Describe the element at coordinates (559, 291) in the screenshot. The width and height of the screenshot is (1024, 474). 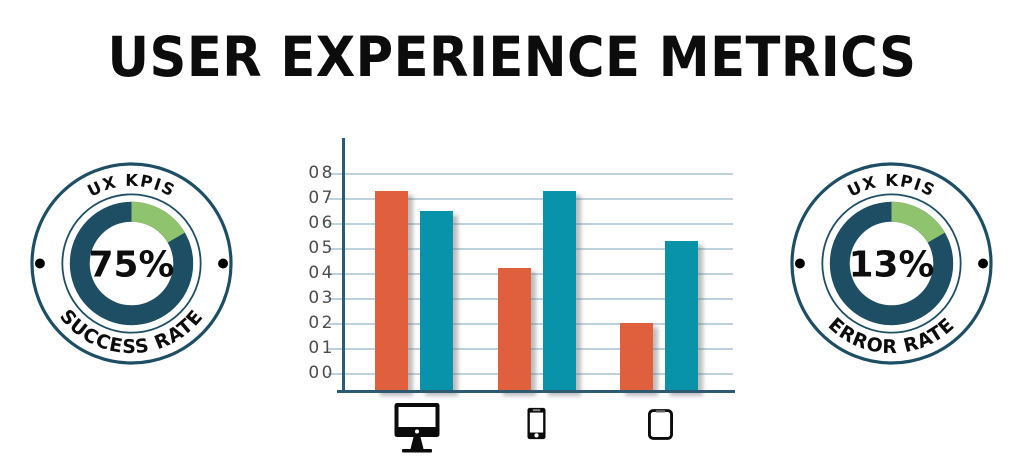
I see `bar-smartphone-series-teal` at that location.